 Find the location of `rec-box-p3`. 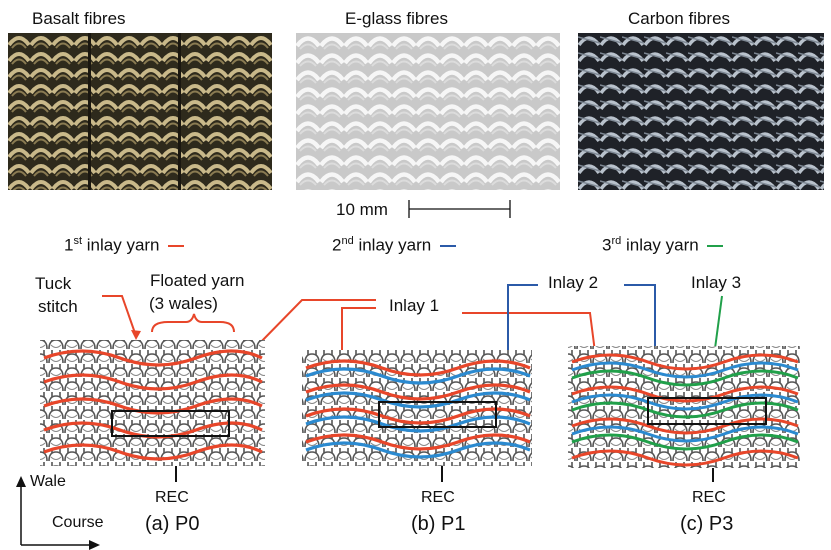

rec-box-p3 is located at coordinates (707, 411).